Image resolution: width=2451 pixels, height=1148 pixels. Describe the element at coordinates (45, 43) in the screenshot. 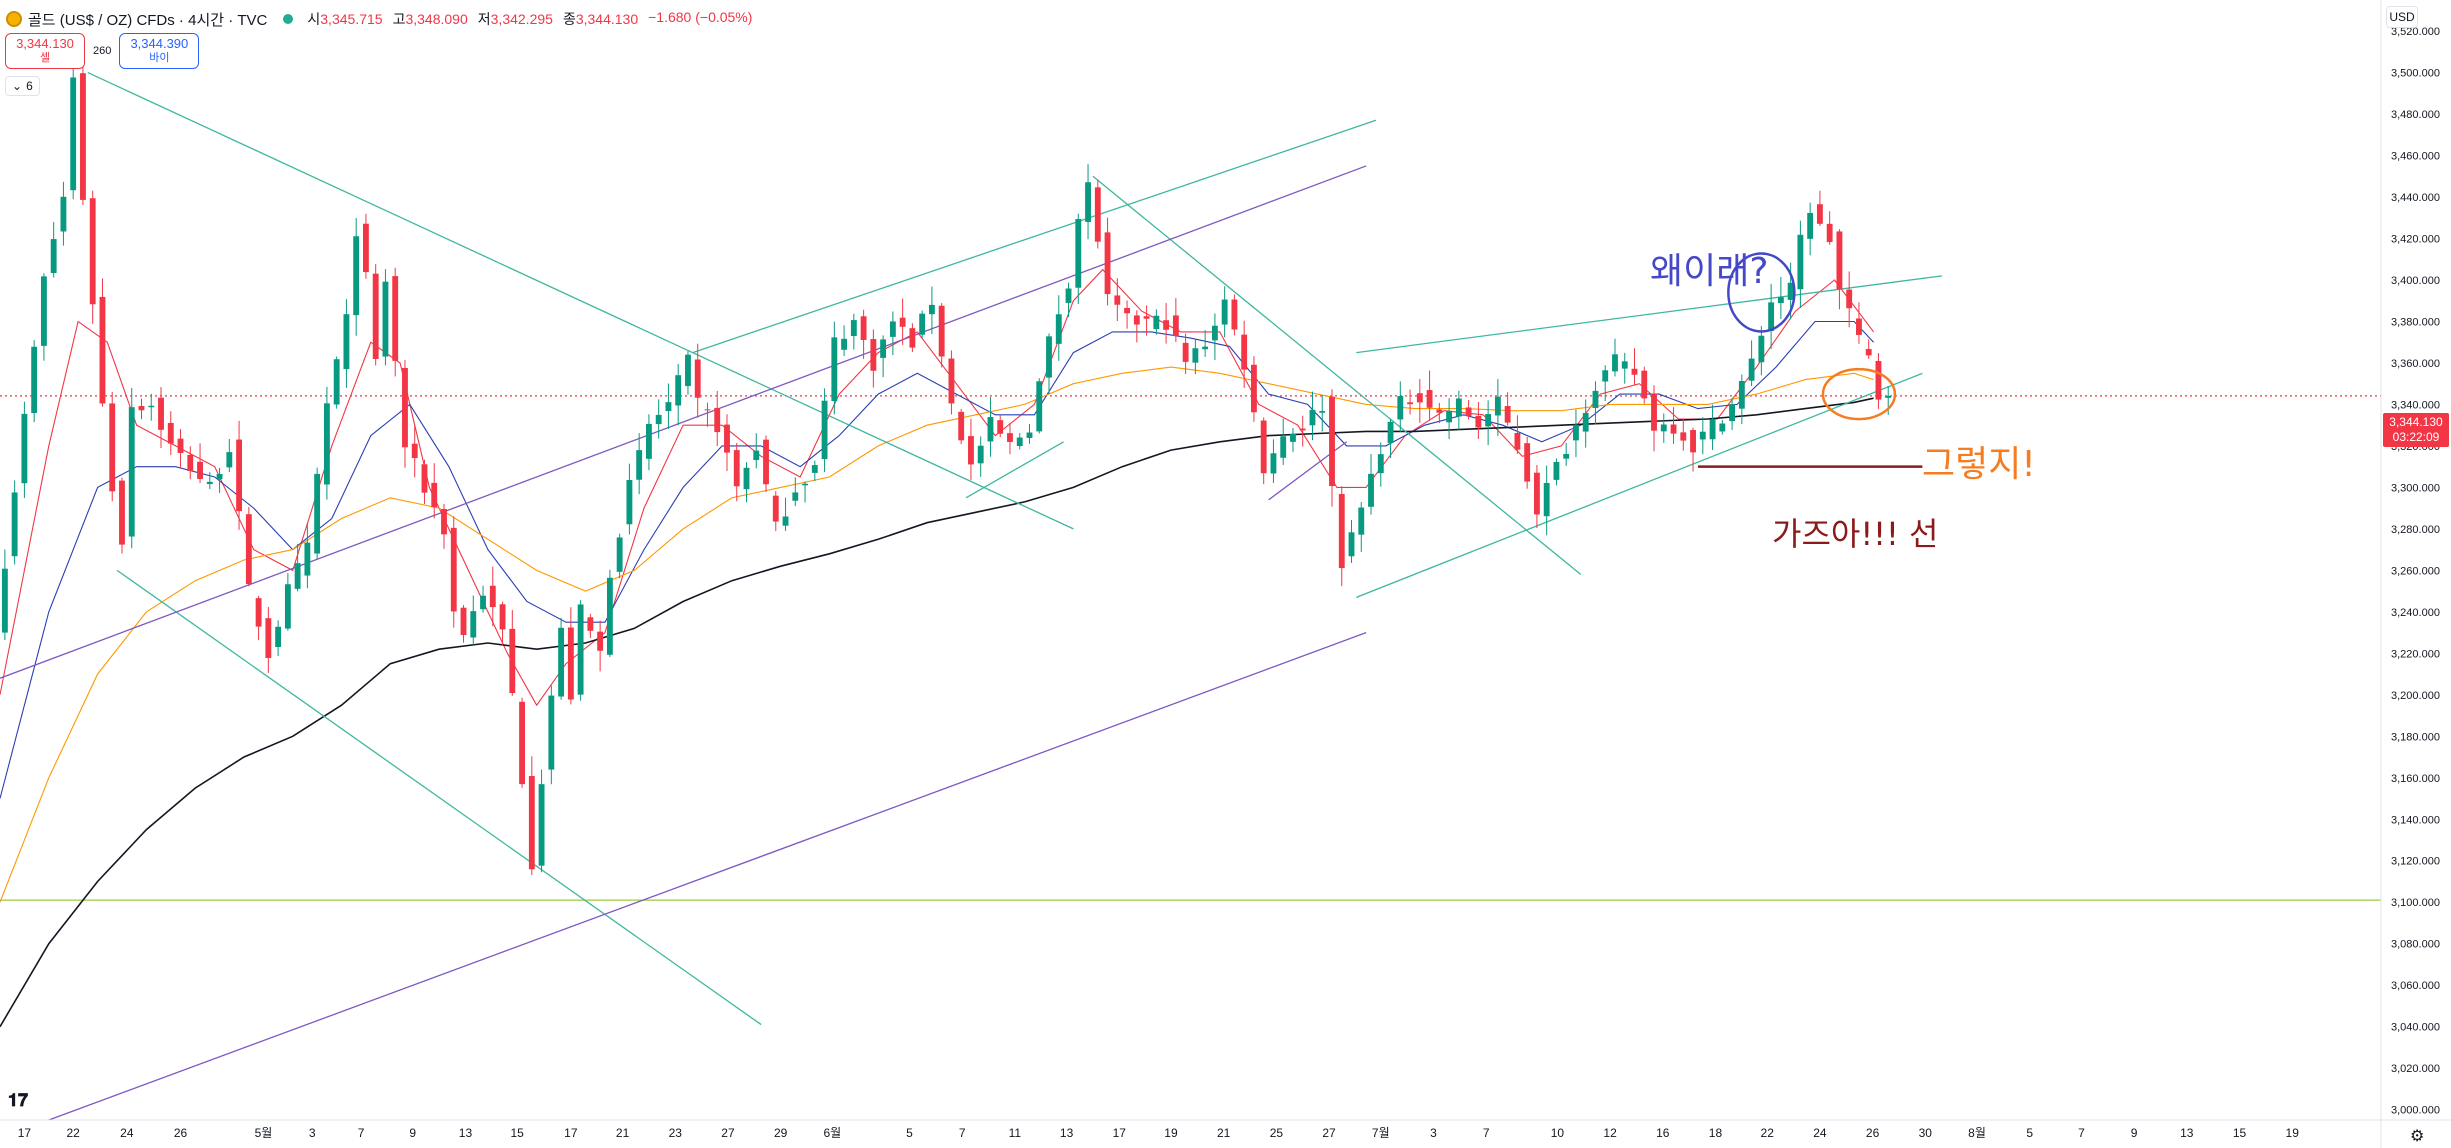

I see `sell-price: 3,344.130` at that location.